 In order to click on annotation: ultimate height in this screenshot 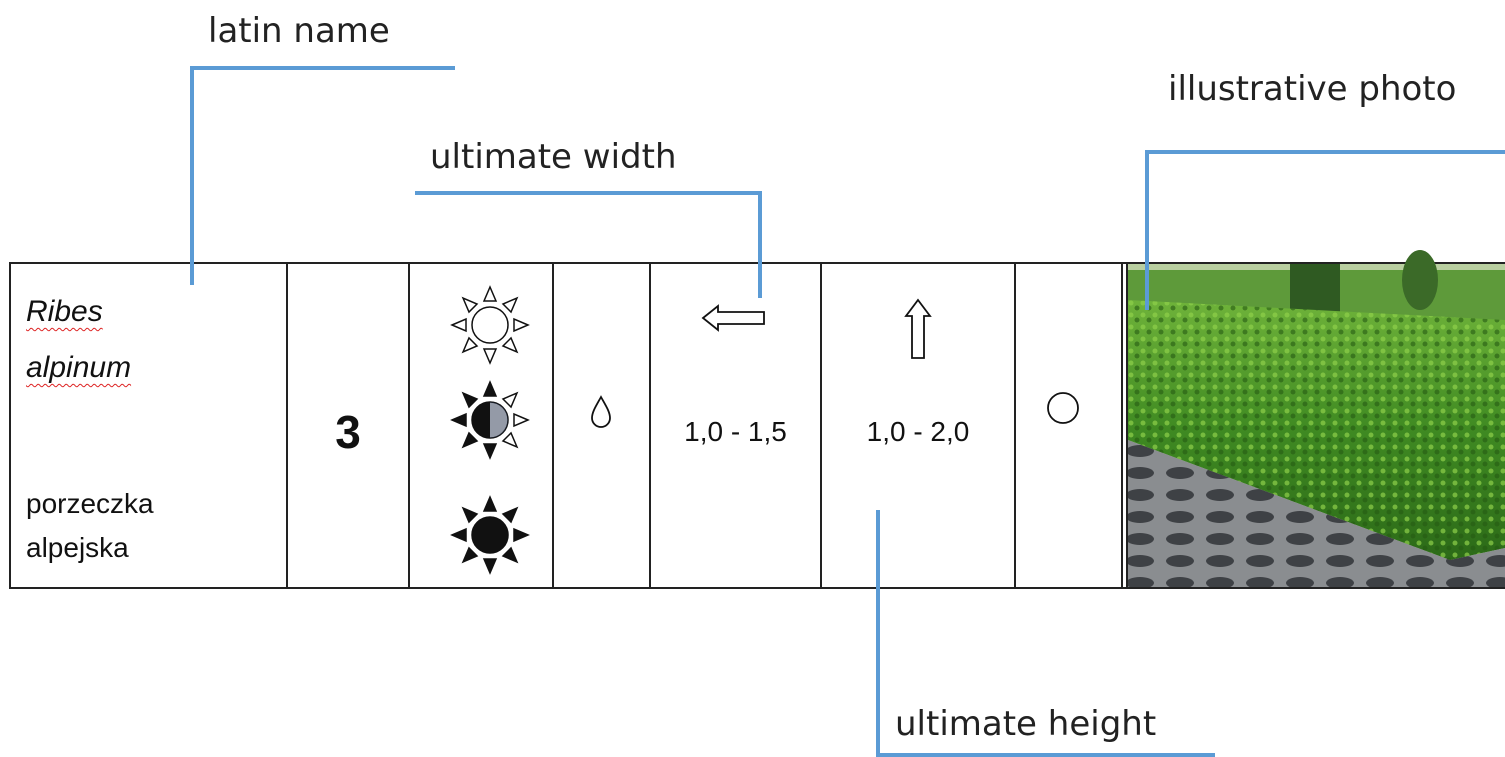, I will do `click(1026, 724)`.